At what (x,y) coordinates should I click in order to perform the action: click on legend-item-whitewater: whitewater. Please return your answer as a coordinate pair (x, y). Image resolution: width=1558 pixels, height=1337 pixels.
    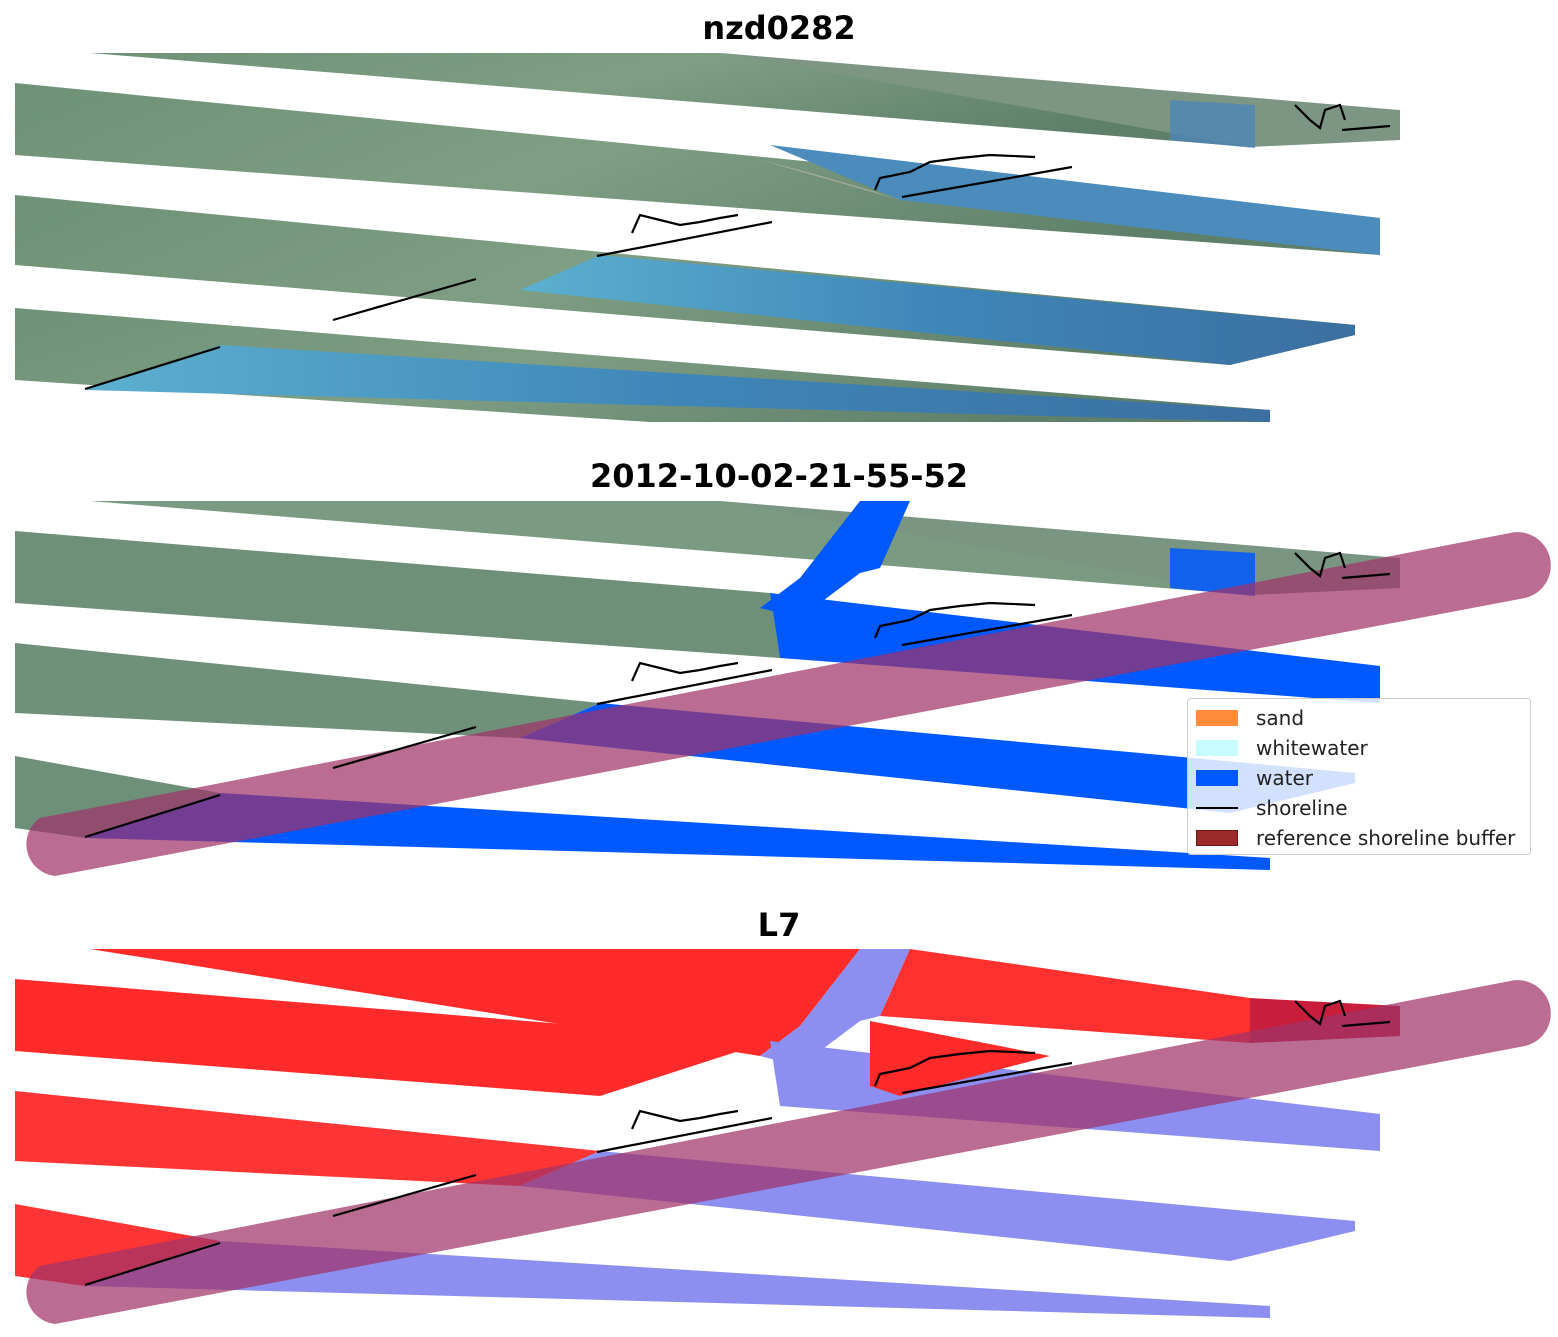
    Looking at the image, I should click on (1359, 748).